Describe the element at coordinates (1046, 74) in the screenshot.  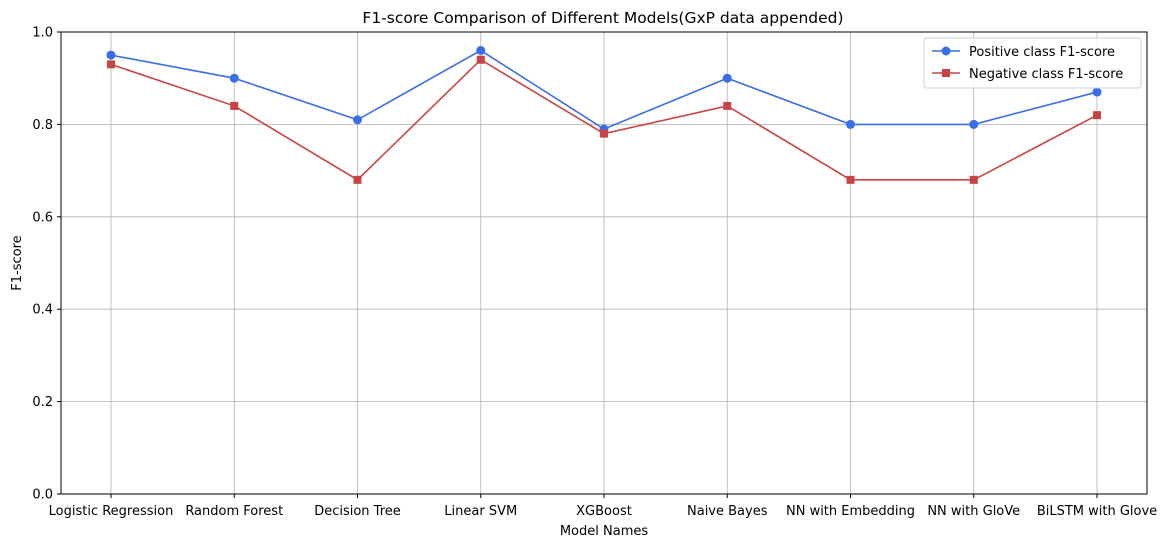
I see `legend-label-negative: Negative class F1-score` at that location.